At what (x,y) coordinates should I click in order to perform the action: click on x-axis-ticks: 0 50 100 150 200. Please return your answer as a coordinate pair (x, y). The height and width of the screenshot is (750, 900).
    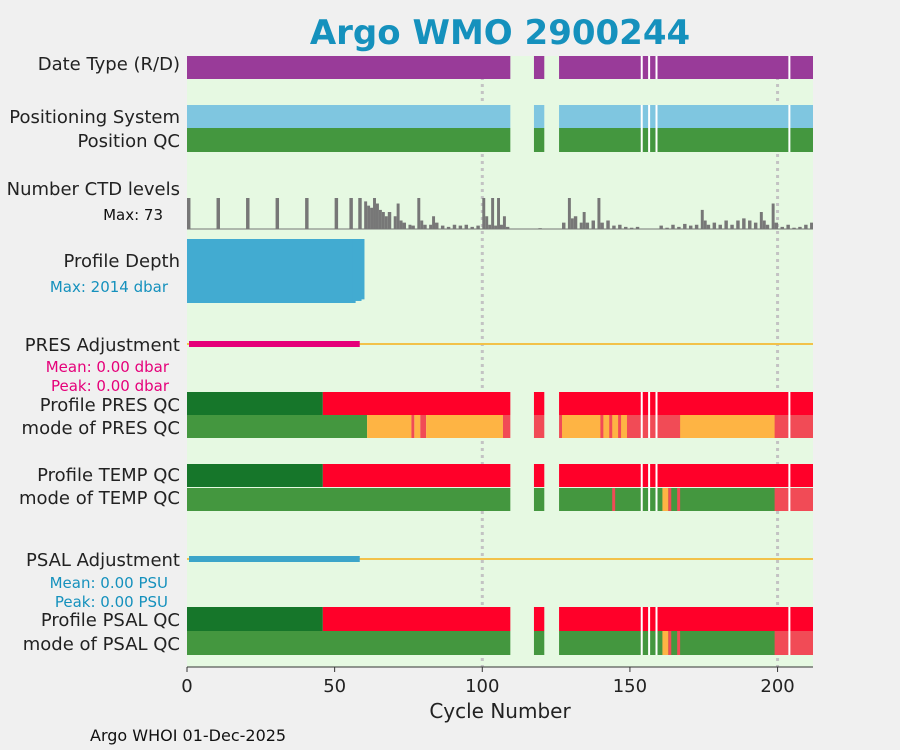
    Looking at the image, I should click on (488, 682).